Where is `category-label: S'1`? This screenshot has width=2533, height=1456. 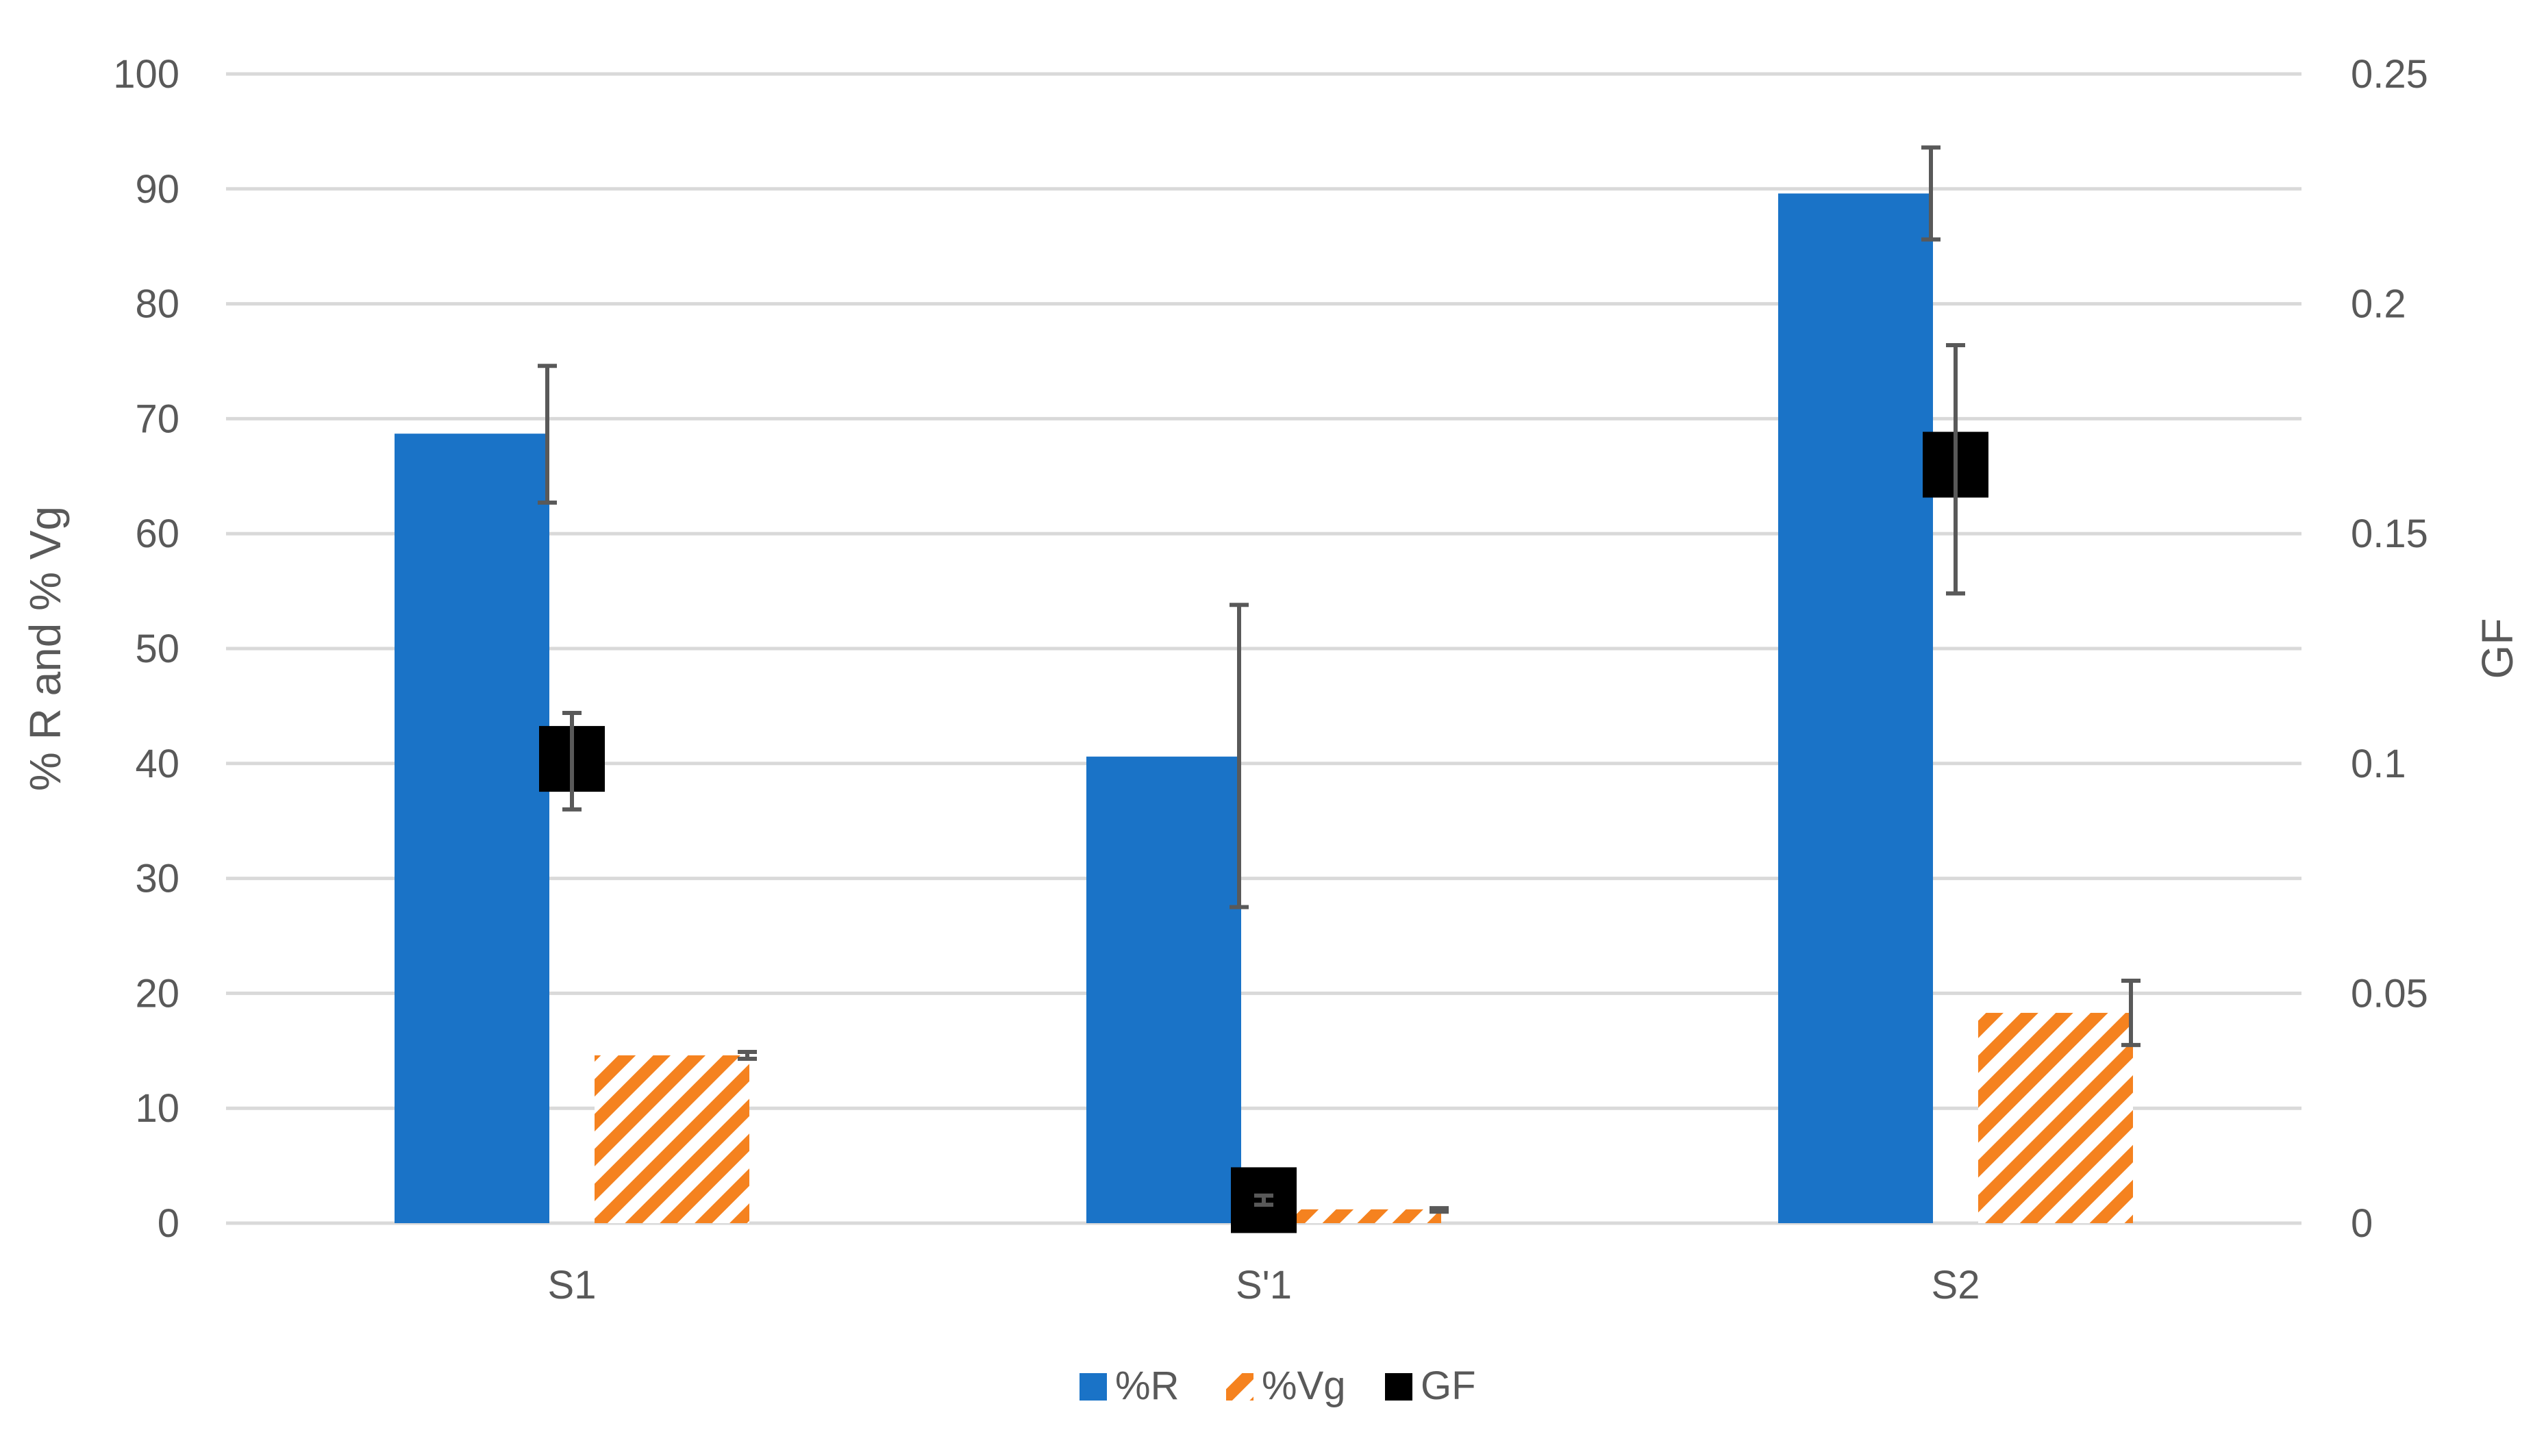 category-label: S'1 is located at coordinates (1264, 1285).